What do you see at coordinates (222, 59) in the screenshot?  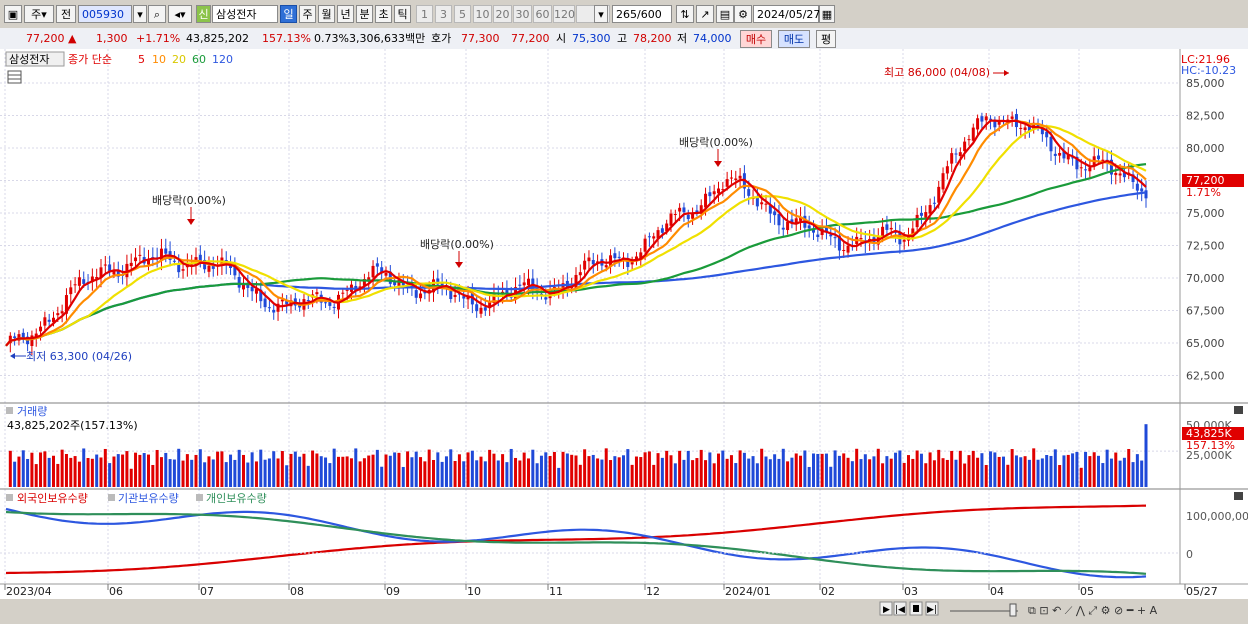 I see `ma120-label: 120` at bounding box center [222, 59].